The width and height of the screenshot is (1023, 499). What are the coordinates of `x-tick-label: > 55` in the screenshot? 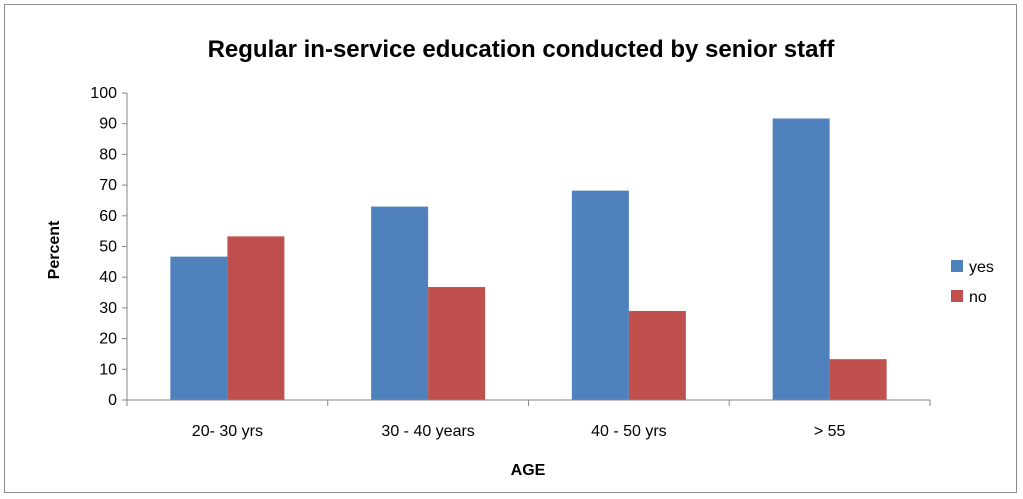 It's located at (830, 431).